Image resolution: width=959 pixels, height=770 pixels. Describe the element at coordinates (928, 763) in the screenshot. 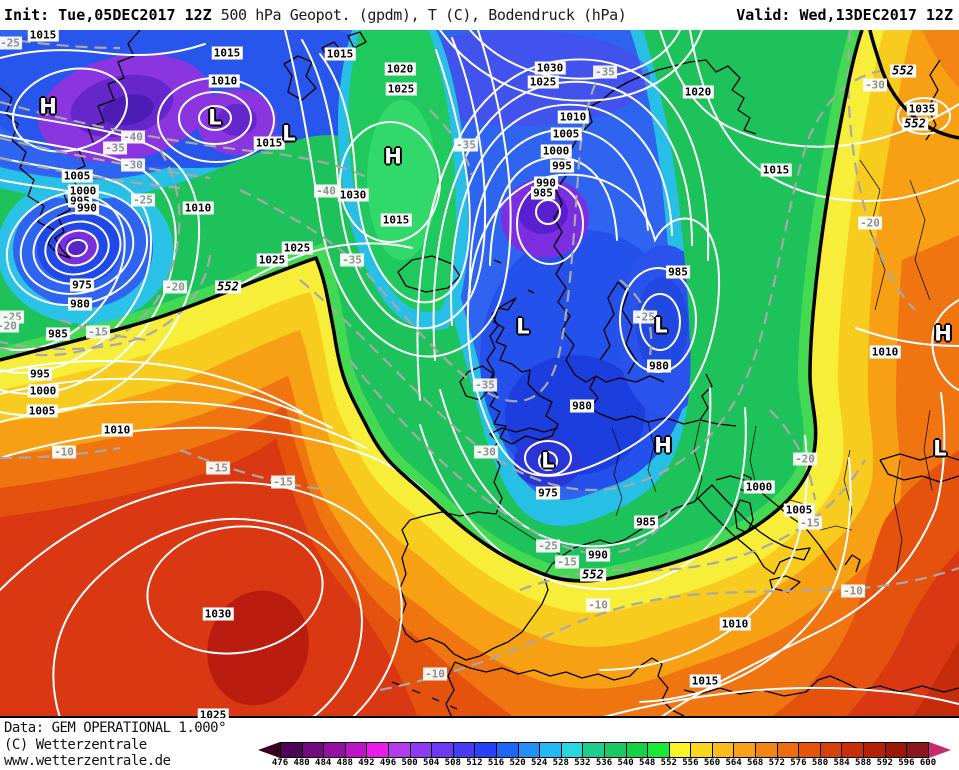

I see `colorbar-tick-label: 600` at that location.